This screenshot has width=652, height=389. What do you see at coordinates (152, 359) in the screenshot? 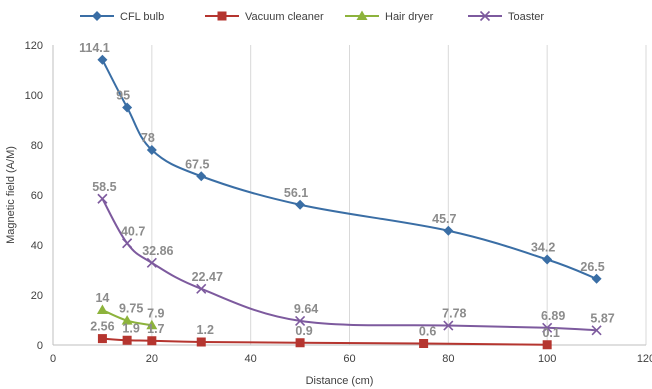
I see `x-tick-label: 20` at bounding box center [152, 359].